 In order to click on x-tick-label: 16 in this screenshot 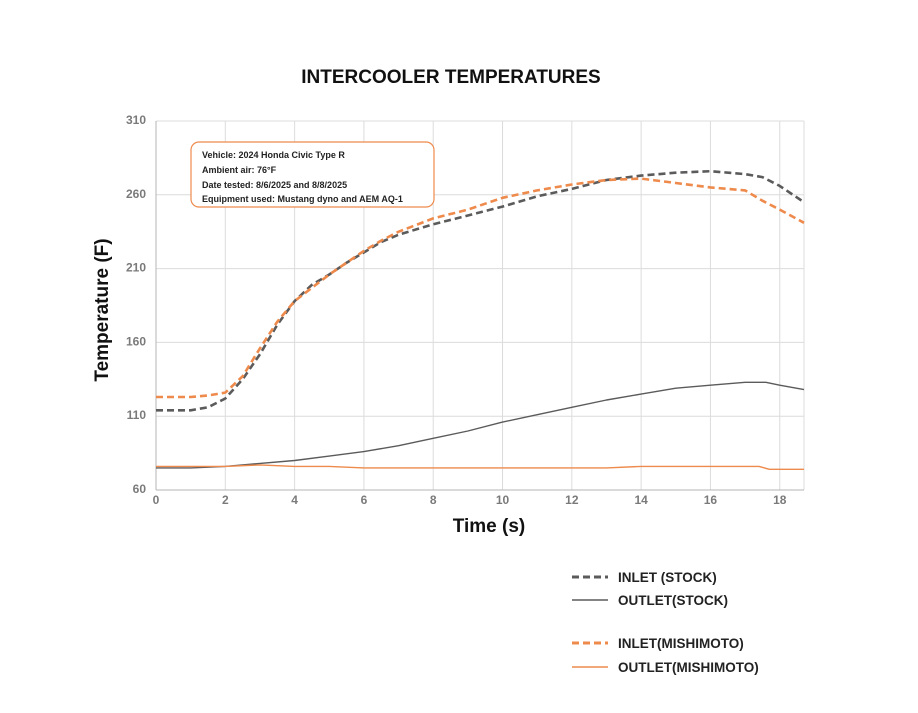, I will do `click(711, 500)`.